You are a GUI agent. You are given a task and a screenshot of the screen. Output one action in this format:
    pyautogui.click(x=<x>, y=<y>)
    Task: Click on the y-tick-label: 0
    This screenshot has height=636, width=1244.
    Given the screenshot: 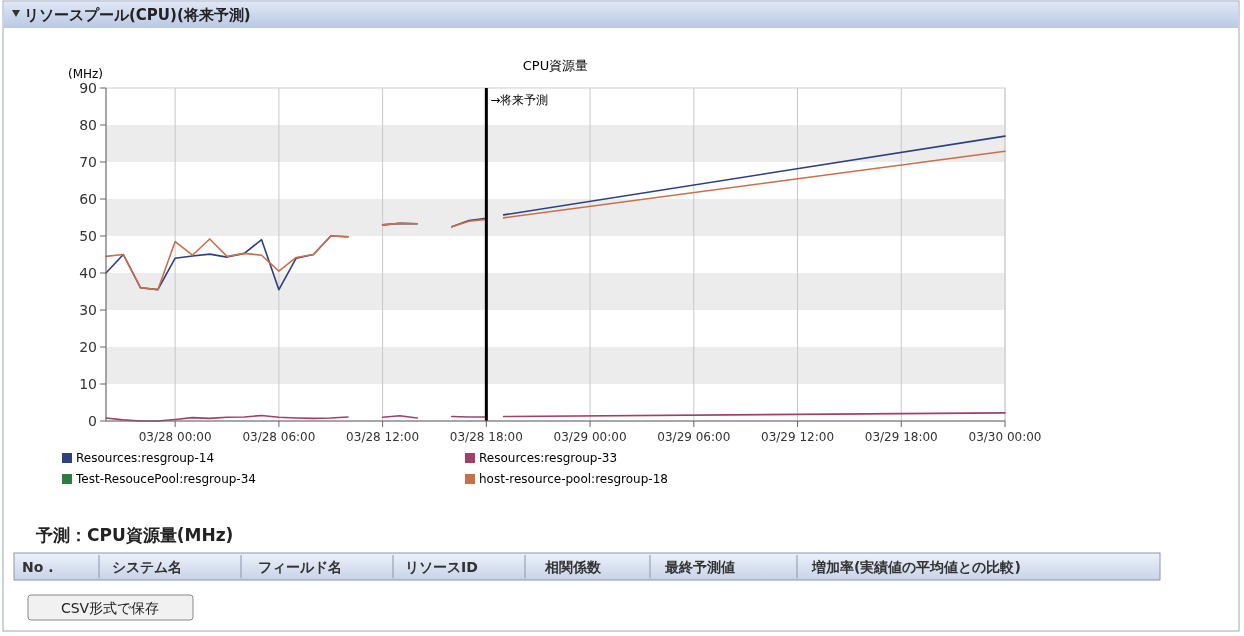 What is the action you would take?
    pyautogui.click(x=92, y=421)
    